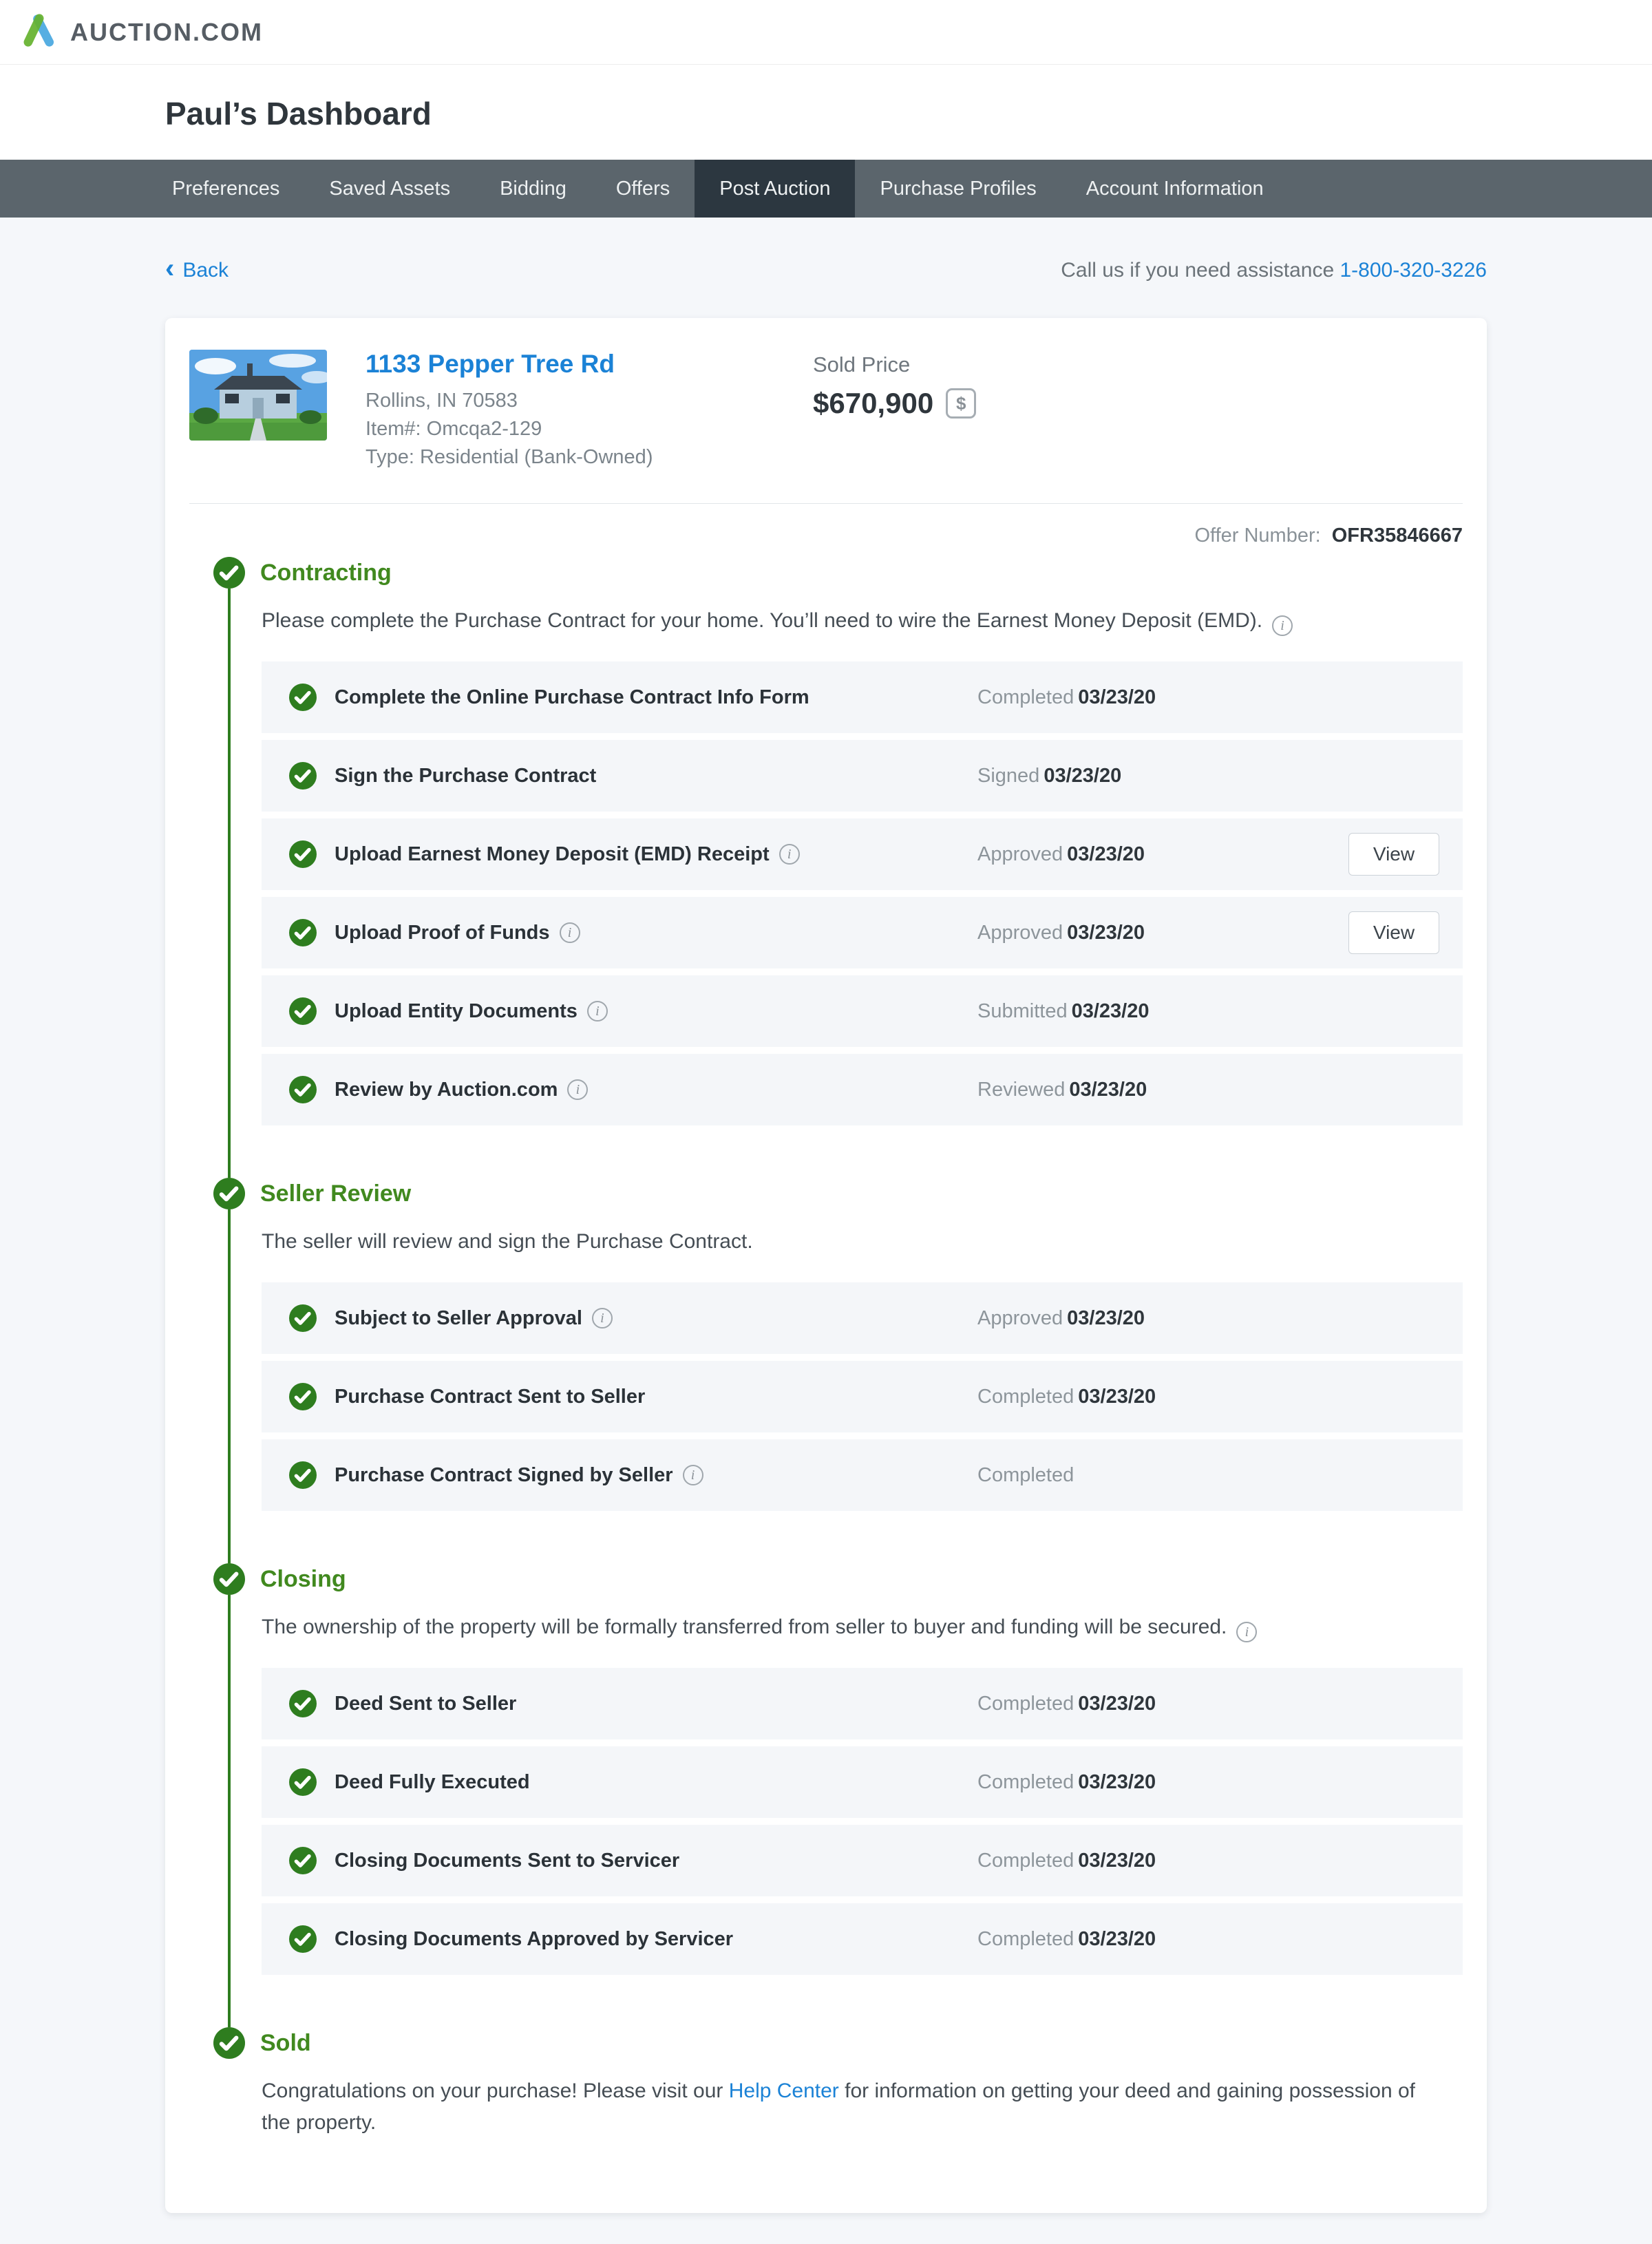 Image resolution: width=1652 pixels, height=2244 pixels. What do you see at coordinates (390, 189) in the screenshot?
I see `tab-saved-assets: Saved Assets` at bounding box center [390, 189].